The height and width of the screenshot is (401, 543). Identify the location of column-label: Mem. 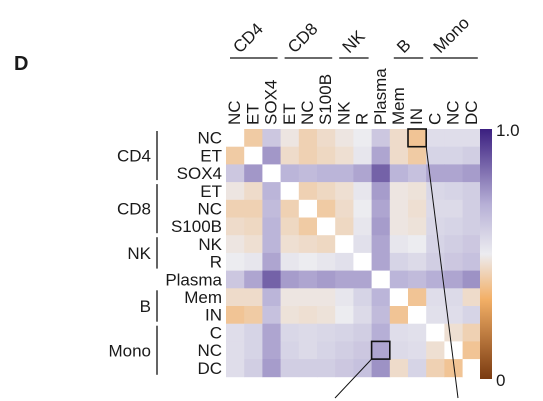
(398, 106).